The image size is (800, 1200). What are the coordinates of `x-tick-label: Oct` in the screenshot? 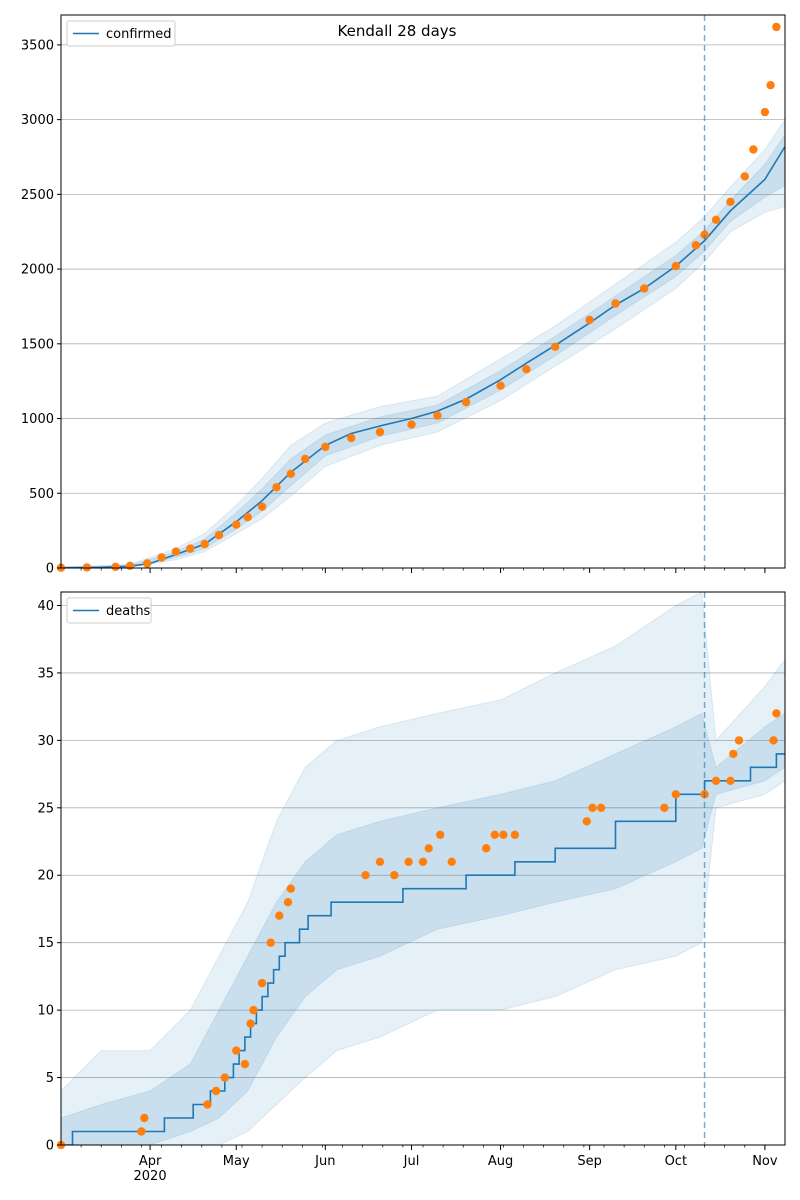 It's located at (676, 1161).